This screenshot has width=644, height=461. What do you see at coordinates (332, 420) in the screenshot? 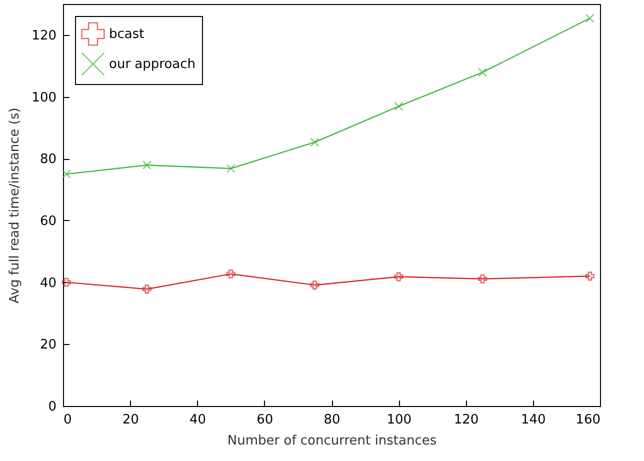
I see `x-tick-label: 80` at bounding box center [332, 420].